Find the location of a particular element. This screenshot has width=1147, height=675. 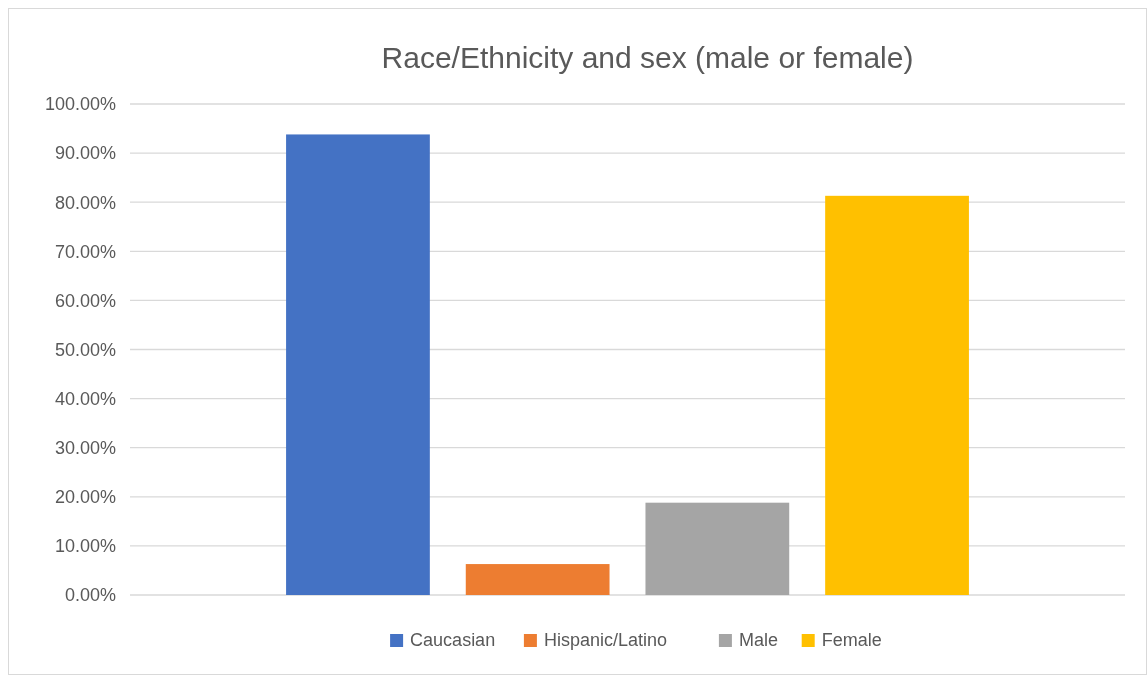

y-tick-label: 0.00% is located at coordinates (90, 595).